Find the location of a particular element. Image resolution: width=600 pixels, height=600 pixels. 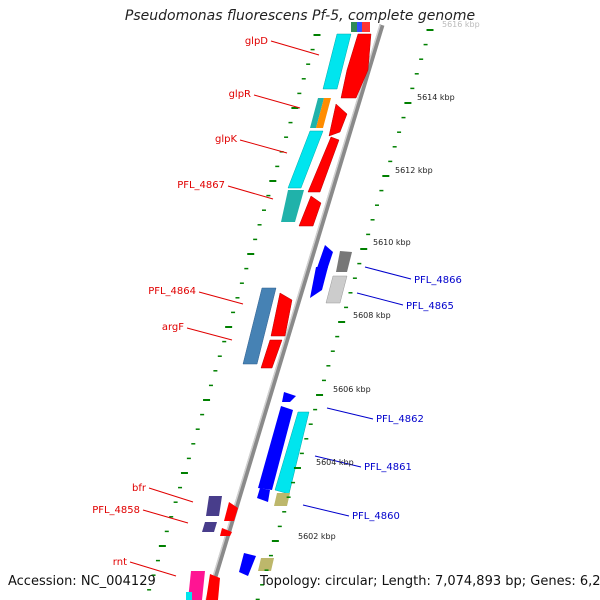

tick-label-5610: 5610 kbp is located at coordinates (392, 242).